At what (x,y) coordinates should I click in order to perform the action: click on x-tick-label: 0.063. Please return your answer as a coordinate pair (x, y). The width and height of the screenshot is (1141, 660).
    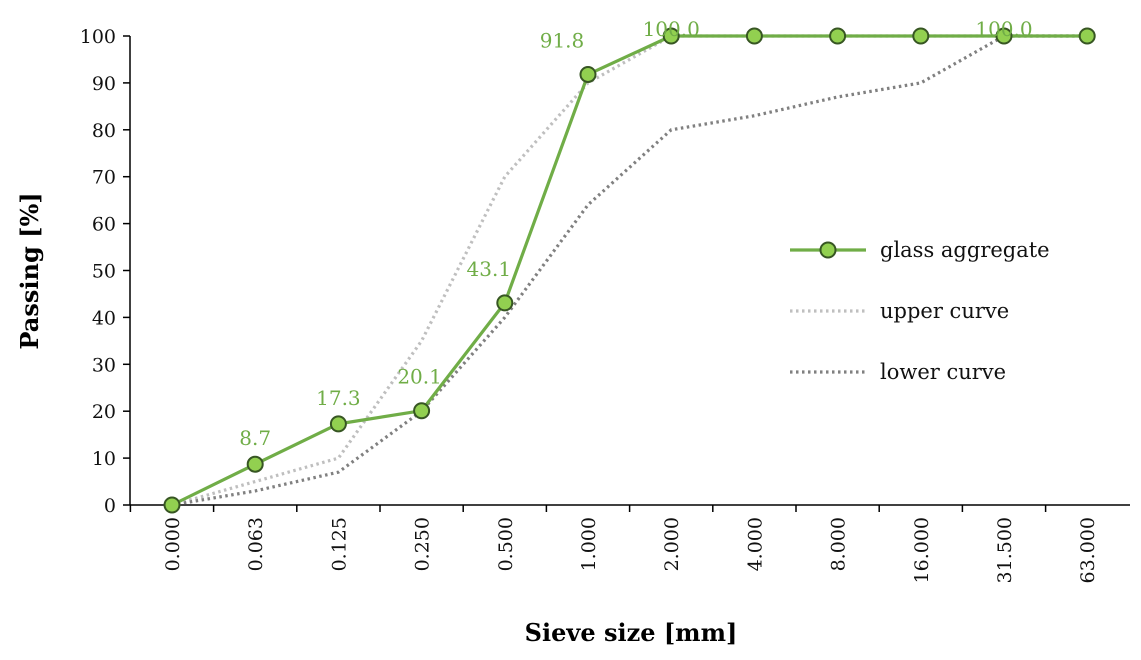
    Looking at the image, I should click on (256, 544).